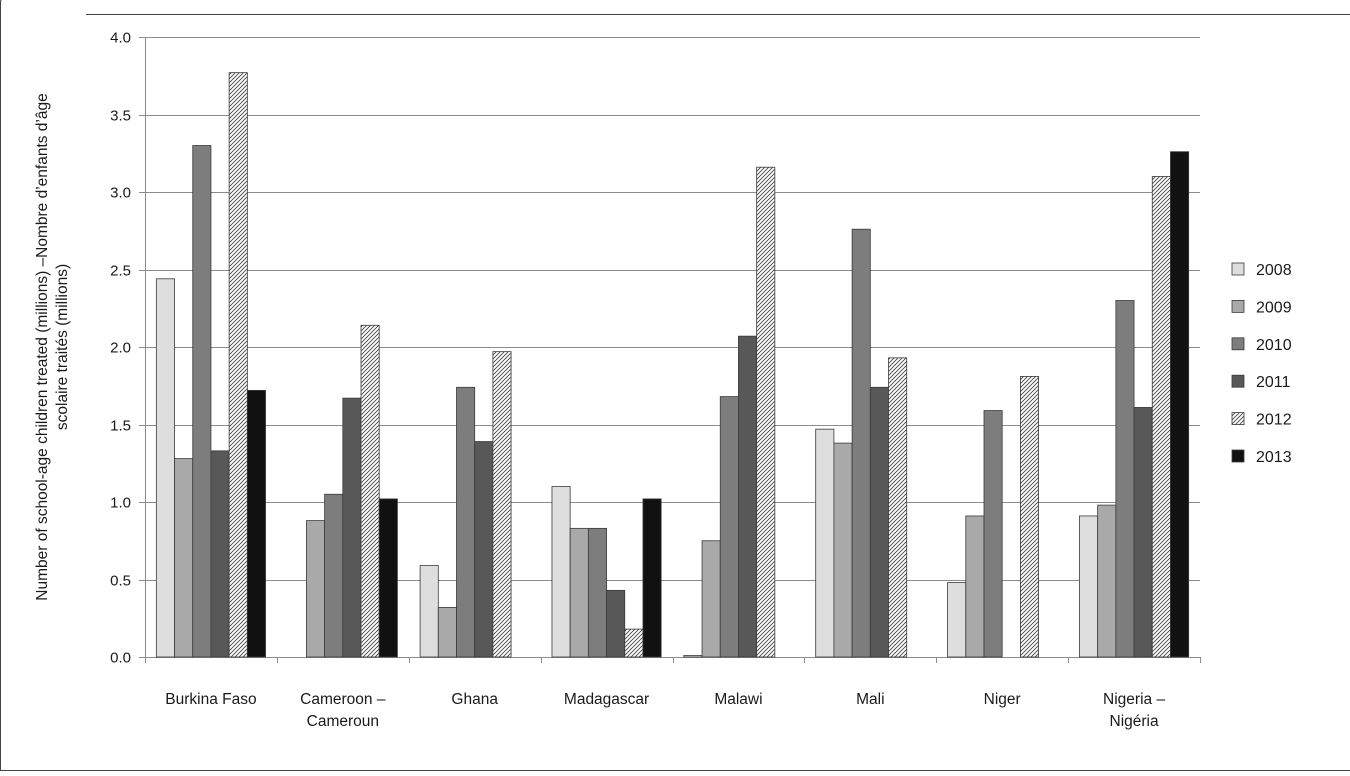  I want to click on legend-label: 2009, so click(1274, 307).